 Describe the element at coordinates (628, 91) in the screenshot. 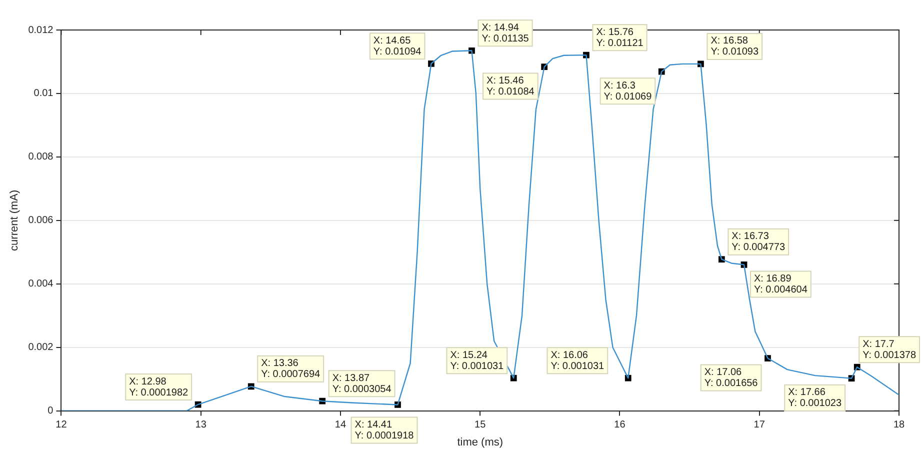

I see `annotation: X: 16.3 Y: 0.01069` at that location.